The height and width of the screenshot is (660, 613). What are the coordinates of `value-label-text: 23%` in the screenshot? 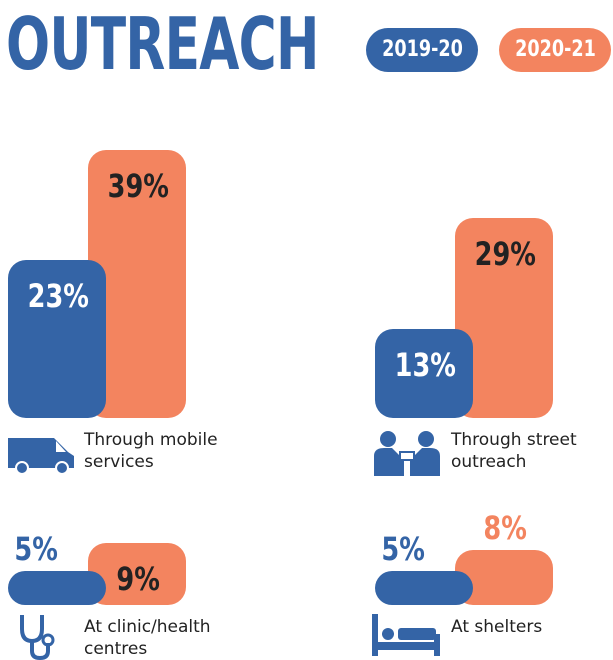 It's located at (58, 295).